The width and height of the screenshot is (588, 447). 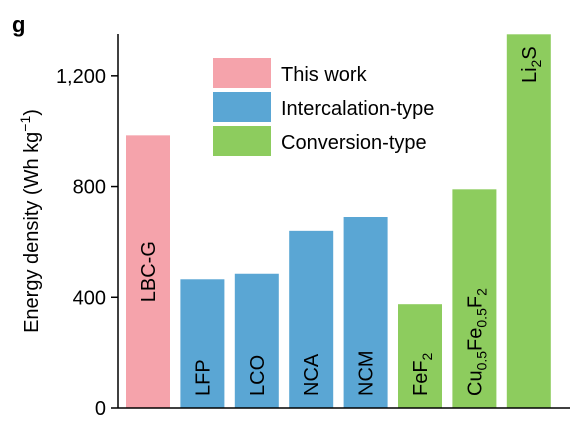 I want to click on legend-label-intercalation: Intercalation-type, so click(x=357, y=109).